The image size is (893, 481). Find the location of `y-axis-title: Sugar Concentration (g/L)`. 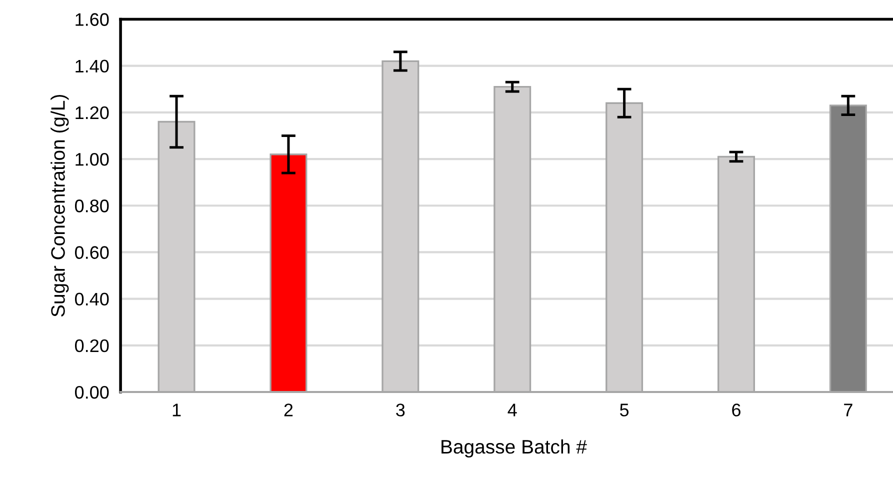

y-axis-title: Sugar Concentration (g/L) is located at coordinates (59, 205).